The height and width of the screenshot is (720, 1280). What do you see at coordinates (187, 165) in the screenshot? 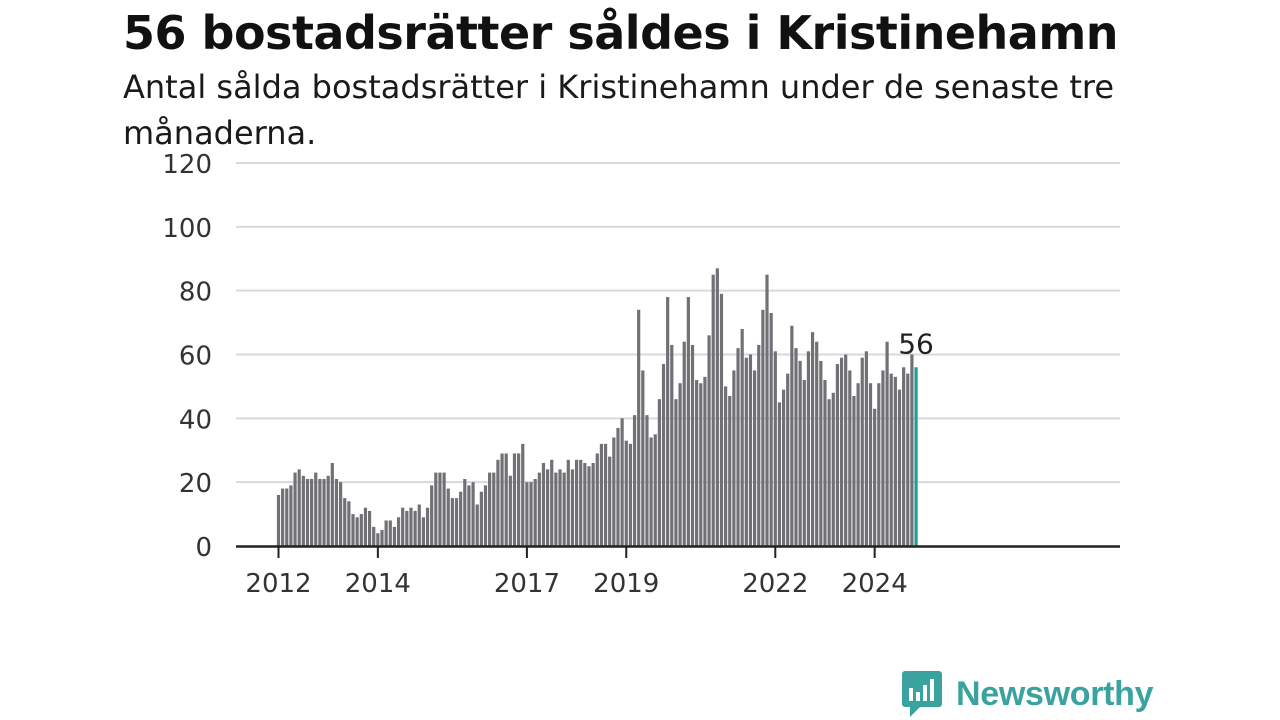
I see `y-tick-label: 120` at bounding box center [187, 165].